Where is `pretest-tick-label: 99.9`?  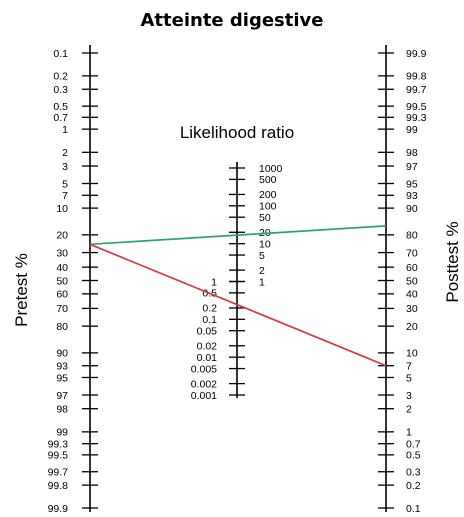
pretest-tick-label: 99.9 is located at coordinates (58, 509).